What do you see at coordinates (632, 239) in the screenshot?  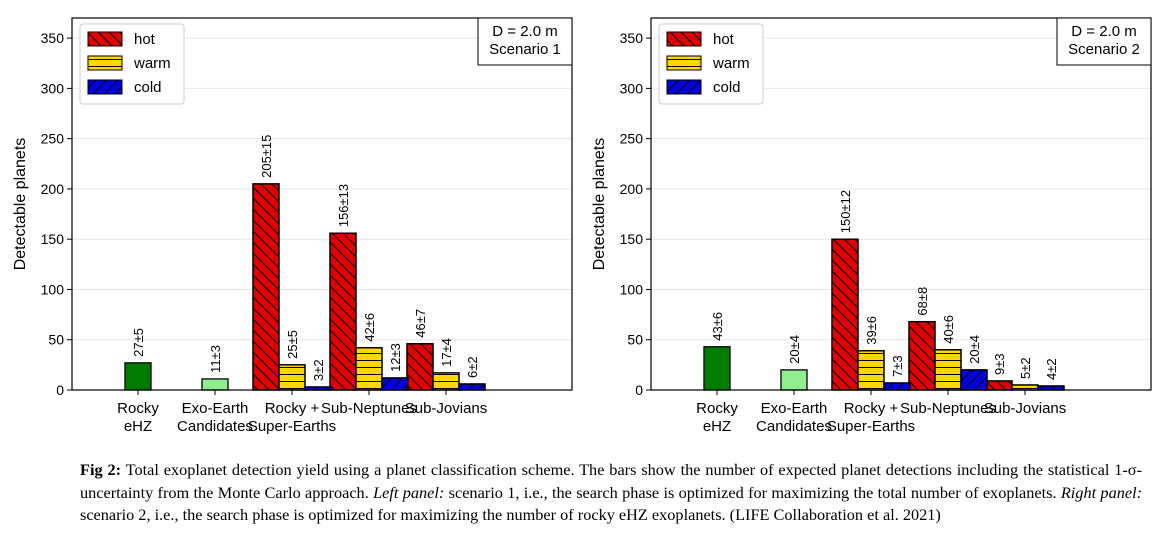 I see `y-tick-label: 150` at bounding box center [632, 239].